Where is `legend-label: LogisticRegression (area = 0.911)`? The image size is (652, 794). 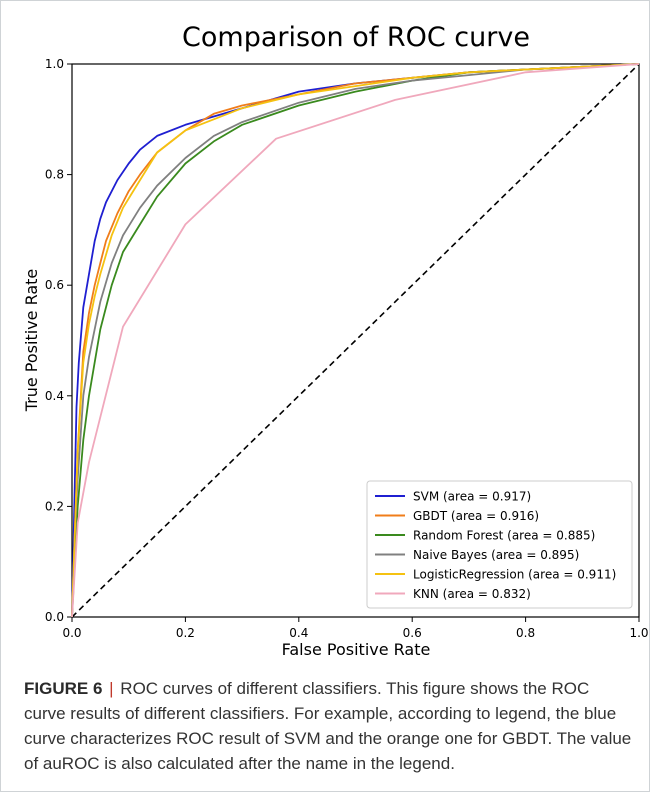
legend-label: LogisticRegression (area = 0.911) is located at coordinates (514, 575).